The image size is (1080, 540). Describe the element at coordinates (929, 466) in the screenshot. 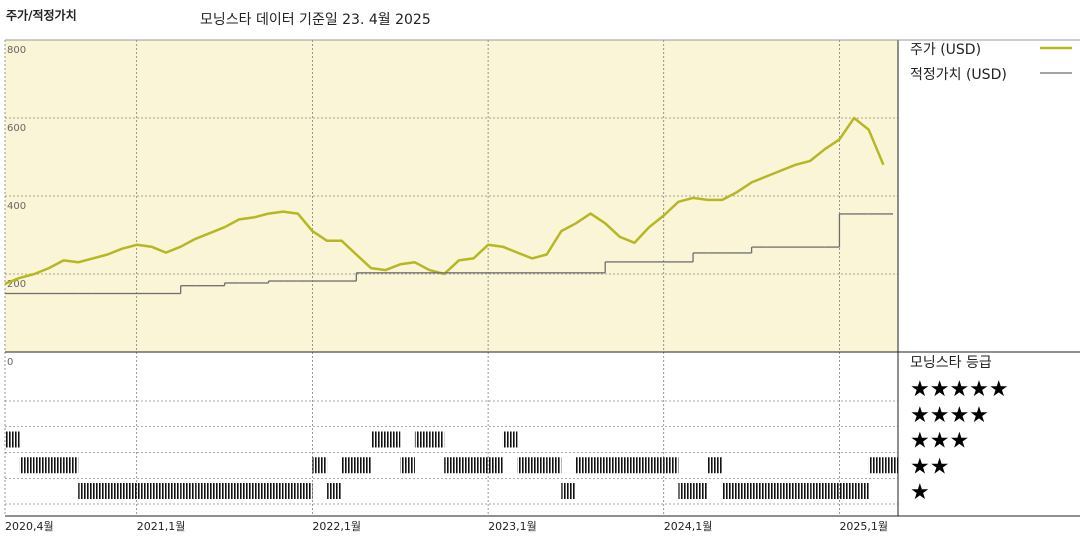

I see `rating-label: ★★` at that location.